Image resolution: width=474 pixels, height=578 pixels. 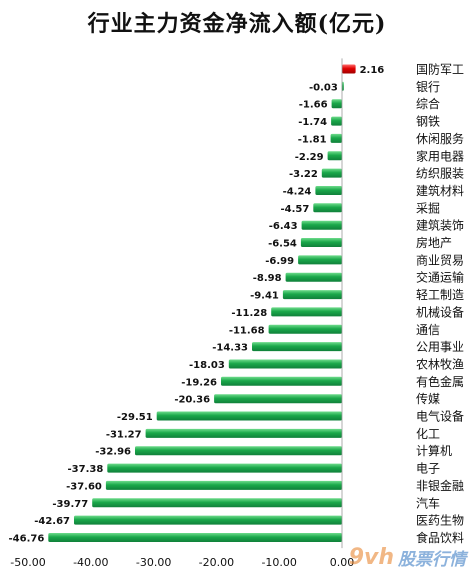 I want to click on category-label: 计算机, so click(x=434, y=450).